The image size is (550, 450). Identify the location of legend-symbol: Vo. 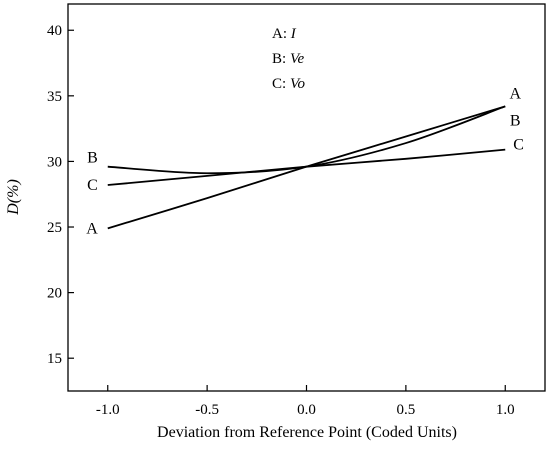
(298, 84).